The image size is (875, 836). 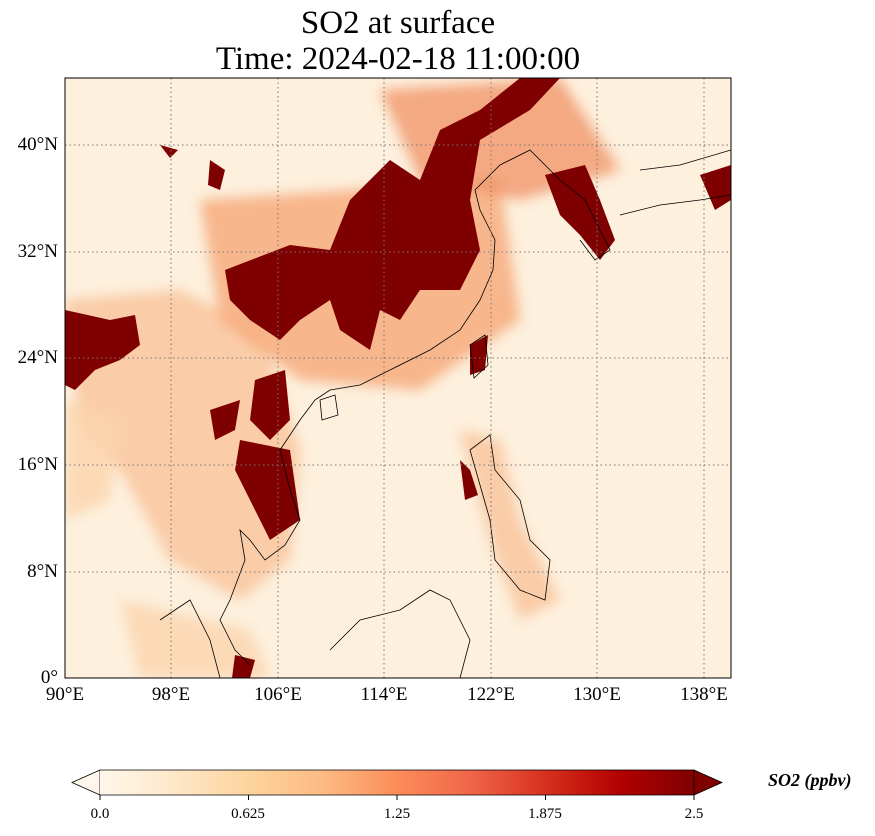 What do you see at coordinates (100, 814) in the screenshot?
I see `colorbar-tick-label: 0.0` at bounding box center [100, 814].